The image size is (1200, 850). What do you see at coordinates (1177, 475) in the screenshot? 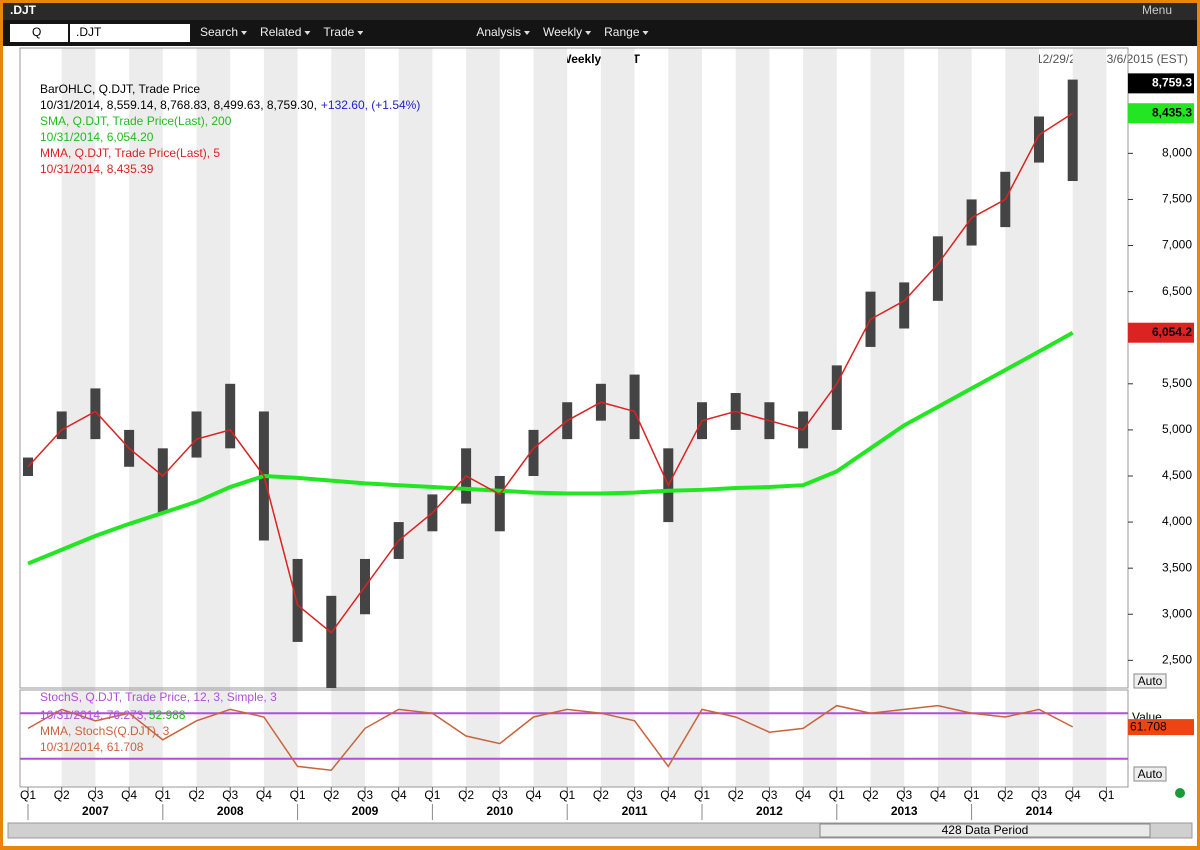
I see `y-tick-label: 4,500` at bounding box center [1177, 475].